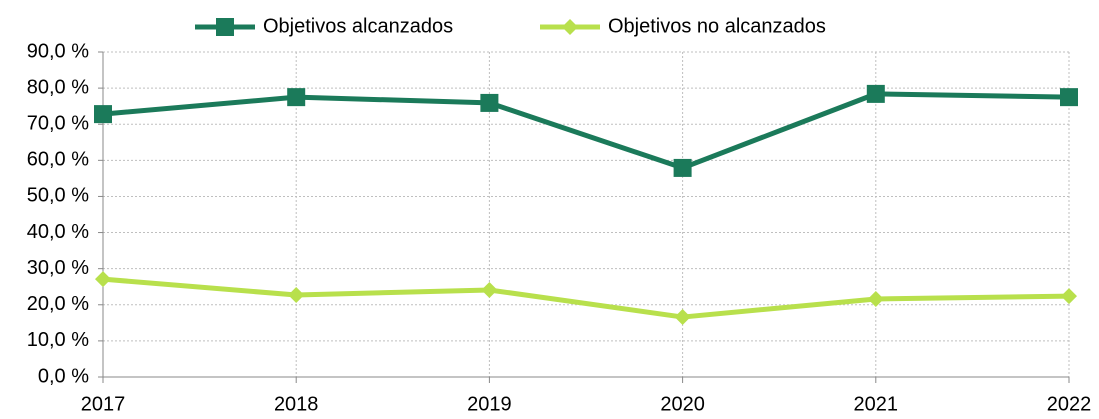  I want to click on y-tick-label: 20,0 %, so click(58, 304).